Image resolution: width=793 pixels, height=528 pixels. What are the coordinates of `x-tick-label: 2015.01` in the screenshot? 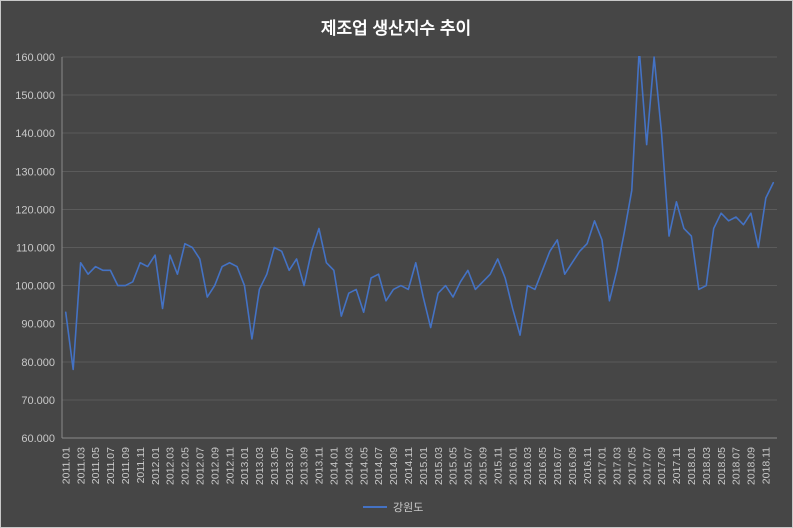 It's located at (424, 466).